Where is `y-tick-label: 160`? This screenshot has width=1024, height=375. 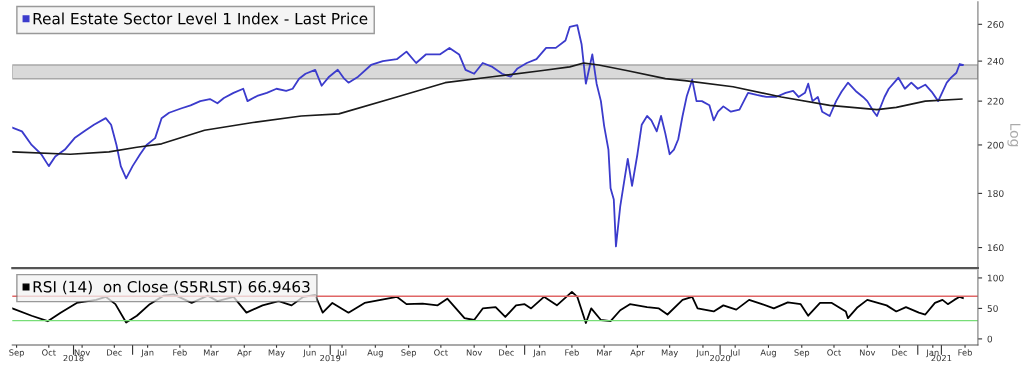 y-tick-label: 160 is located at coordinates (995, 248).